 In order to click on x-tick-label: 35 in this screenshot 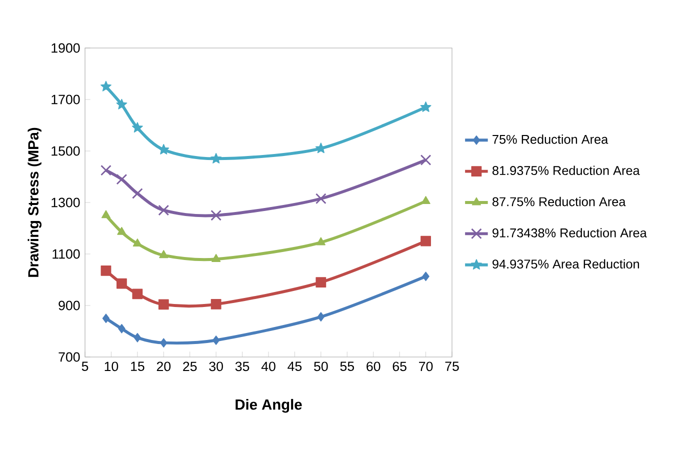, I will do `click(242, 367)`.